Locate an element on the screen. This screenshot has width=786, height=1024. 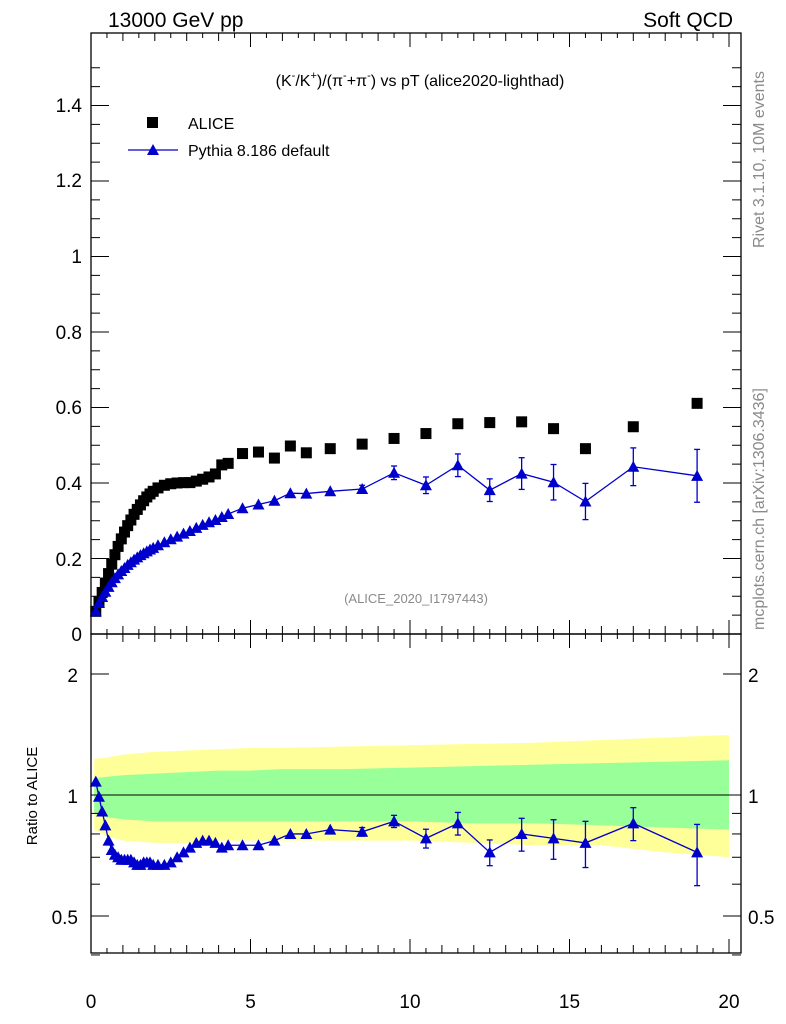
title-sup-0: - is located at coordinates (294, 76).